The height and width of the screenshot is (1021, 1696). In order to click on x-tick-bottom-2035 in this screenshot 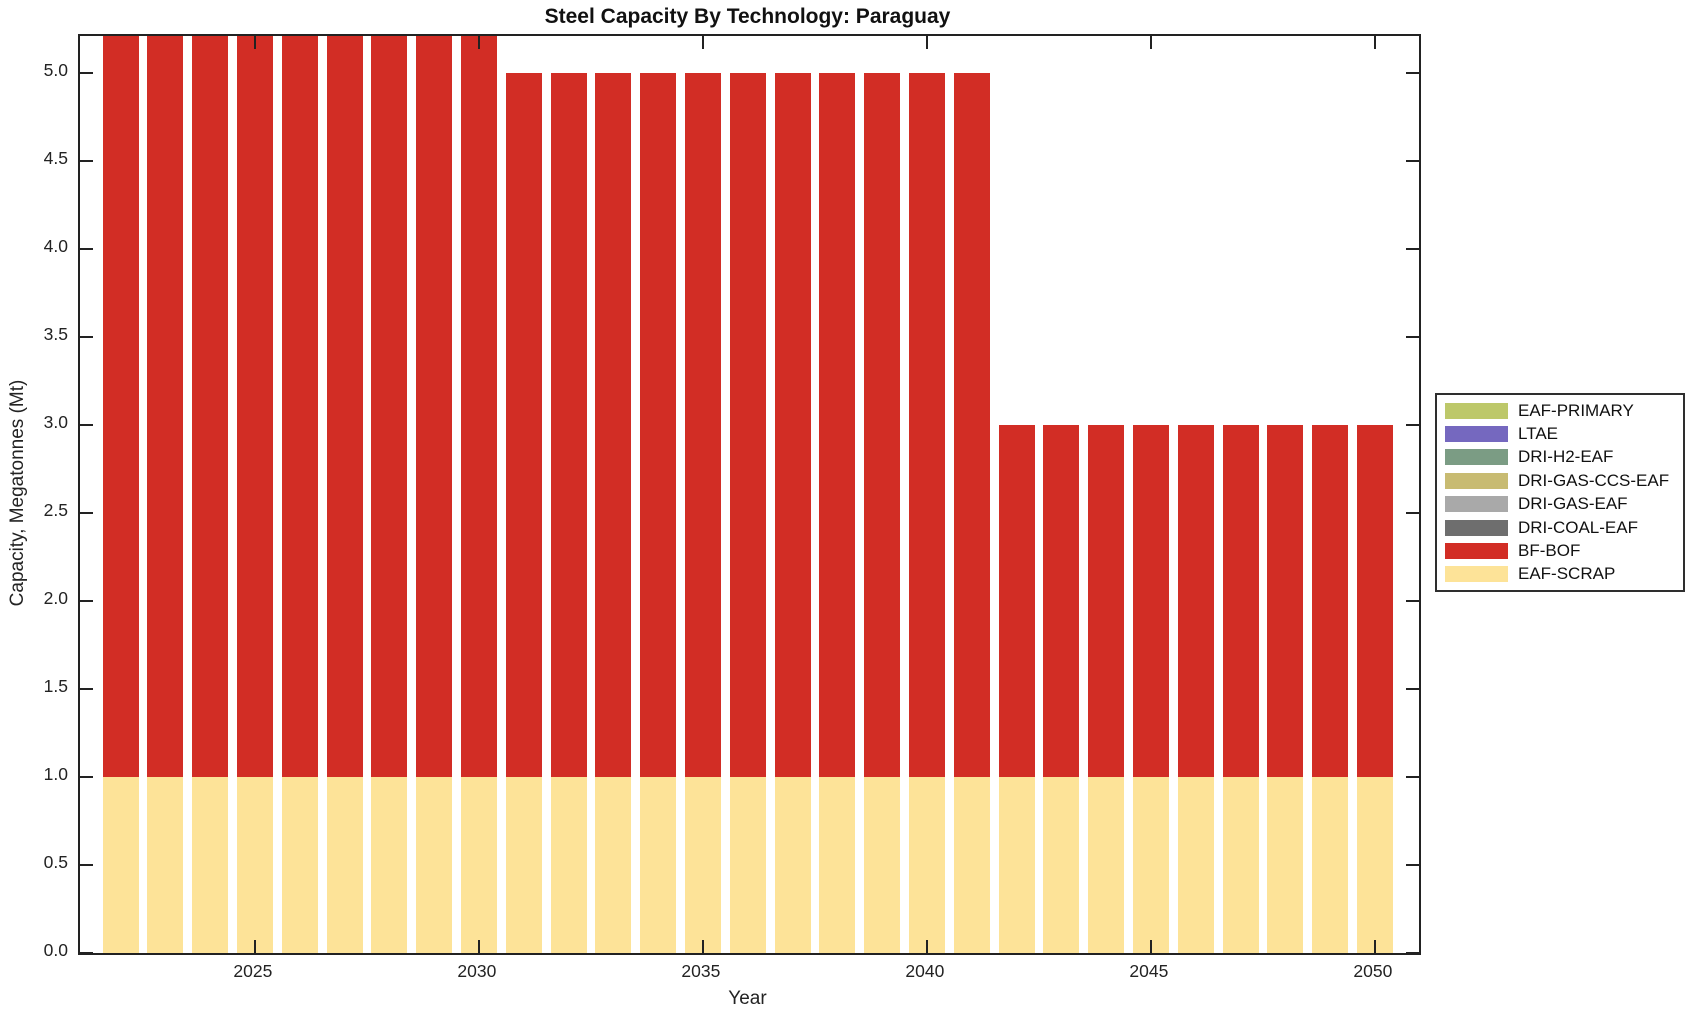, I will do `click(702, 946)`.